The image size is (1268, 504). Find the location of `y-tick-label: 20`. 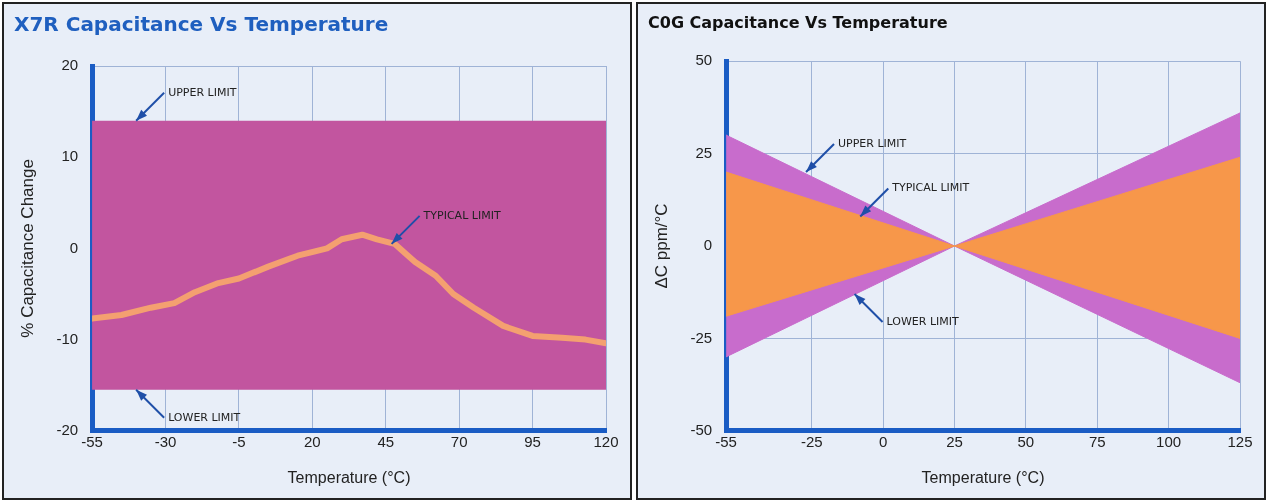

y-tick-label: 20 is located at coordinates (70, 65).